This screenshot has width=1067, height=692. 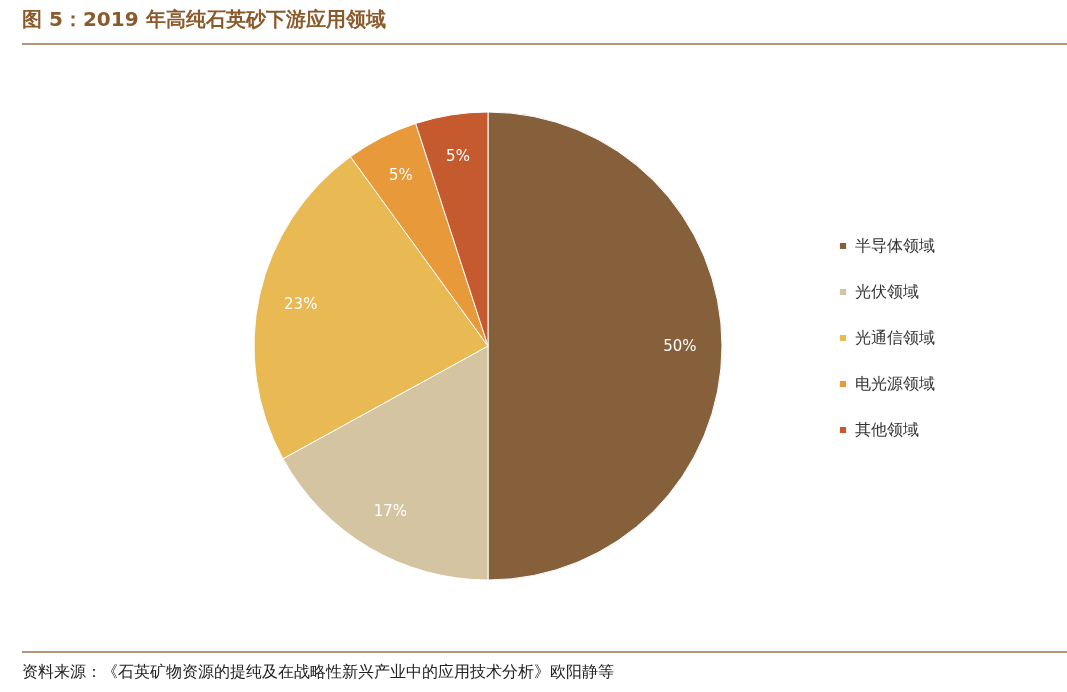 I want to click on text: 资料来源：《石英矿物资源的提纯及在战略性新兴产业中的应用技术分析》欧阳静等, so click(x=318, y=671).